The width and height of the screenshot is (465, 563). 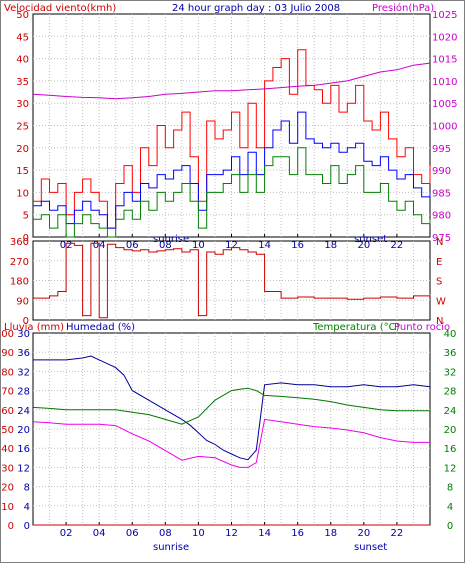 What do you see at coordinates (11, 526) in the screenshot?
I see `rain-tick-label: 0` at bounding box center [11, 526].